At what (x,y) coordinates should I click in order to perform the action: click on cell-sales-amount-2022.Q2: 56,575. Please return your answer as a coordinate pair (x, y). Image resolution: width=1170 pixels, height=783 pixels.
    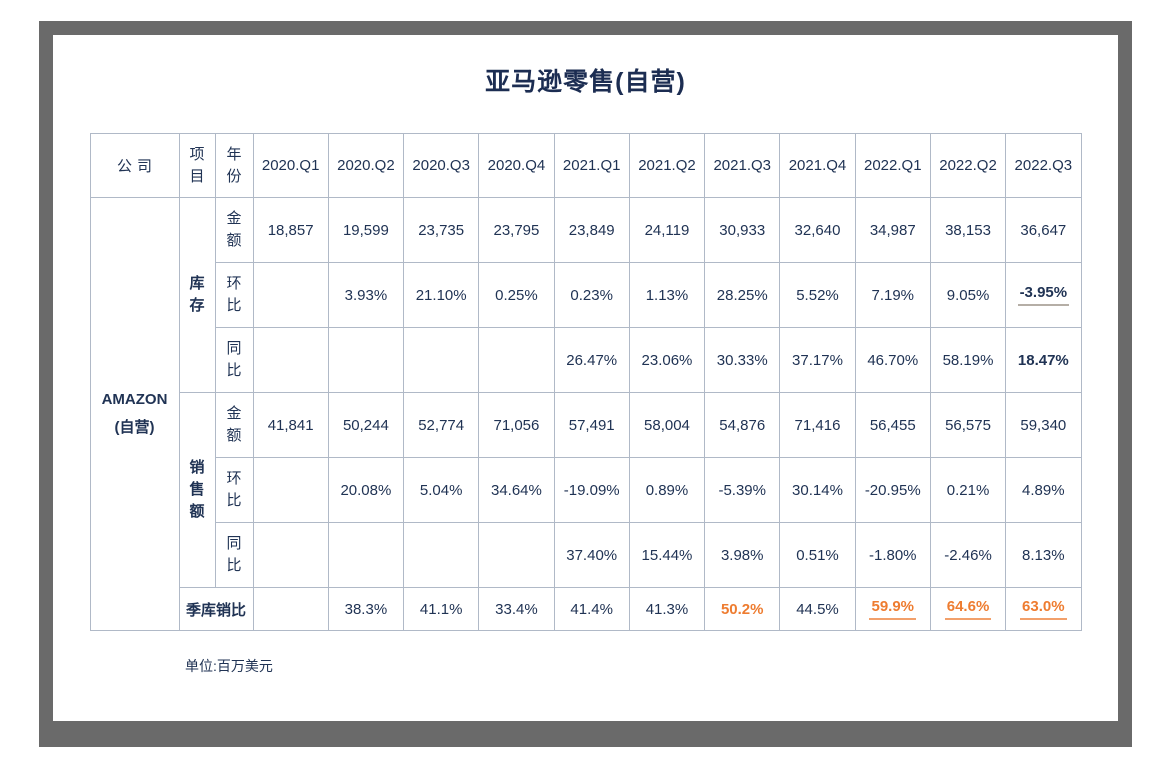
    Looking at the image, I should click on (968, 425).